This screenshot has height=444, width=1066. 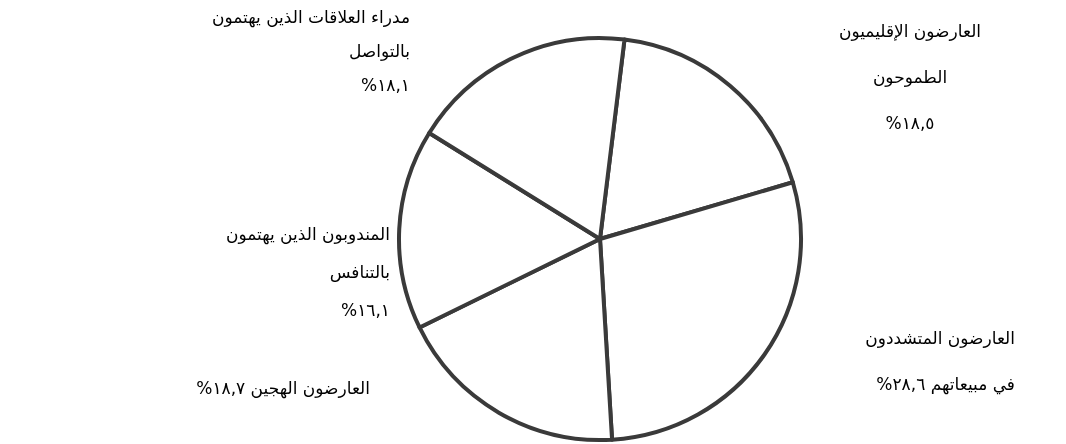 I want to click on slice-label: مدراء العلاقات الذين يهتمون بالتواصل, so click(x=310, y=34).